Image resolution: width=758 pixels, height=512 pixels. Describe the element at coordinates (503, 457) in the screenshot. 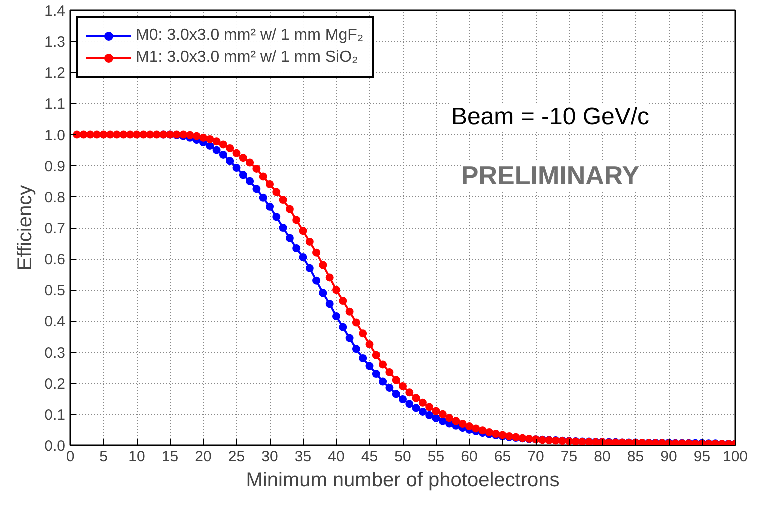

I see `x-tick-label: 65` at that location.